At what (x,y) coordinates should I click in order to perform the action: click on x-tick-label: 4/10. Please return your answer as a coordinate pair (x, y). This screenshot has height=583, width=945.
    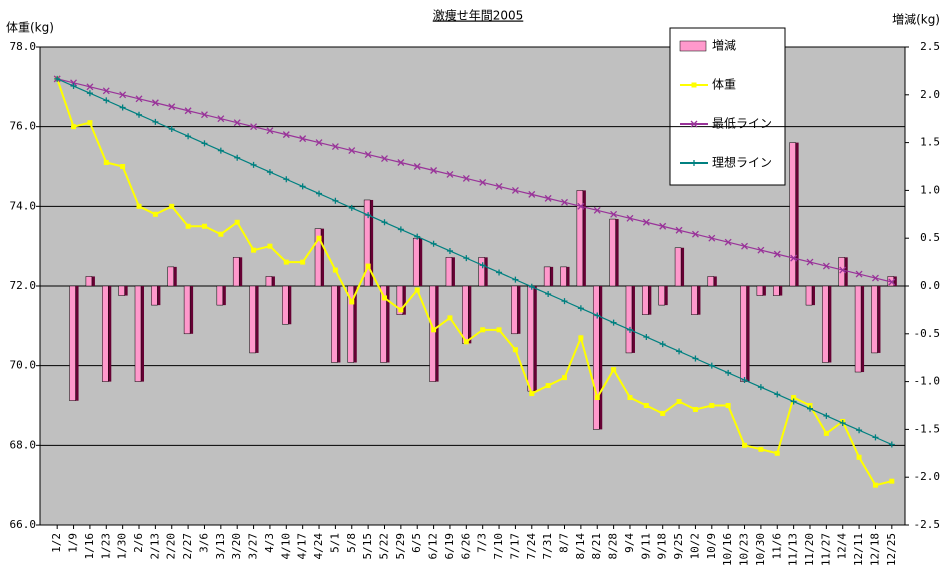
    Looking at the image, I should click on (285, 546).